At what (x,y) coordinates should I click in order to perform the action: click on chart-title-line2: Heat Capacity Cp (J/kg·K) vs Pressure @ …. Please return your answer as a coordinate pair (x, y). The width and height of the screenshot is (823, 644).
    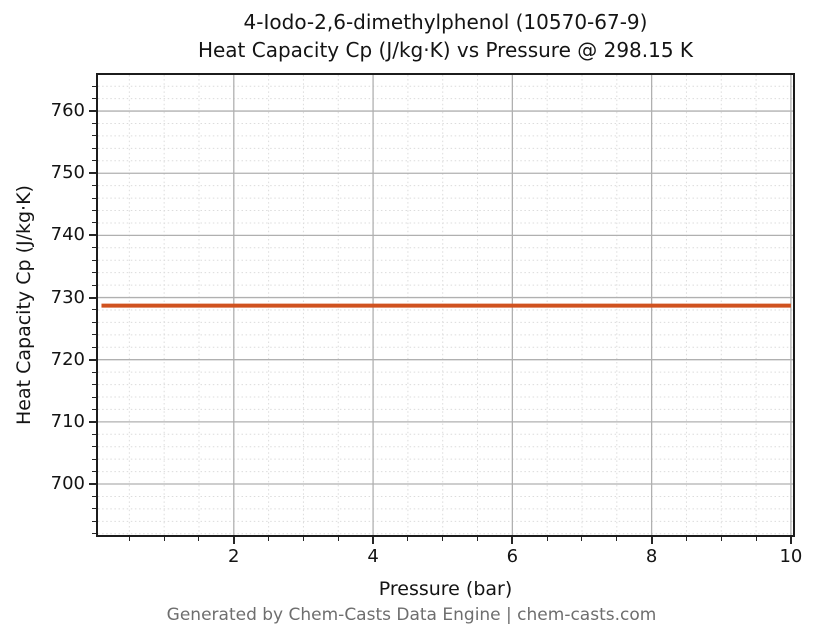
    Looking at the image, I should click on (445, 50).